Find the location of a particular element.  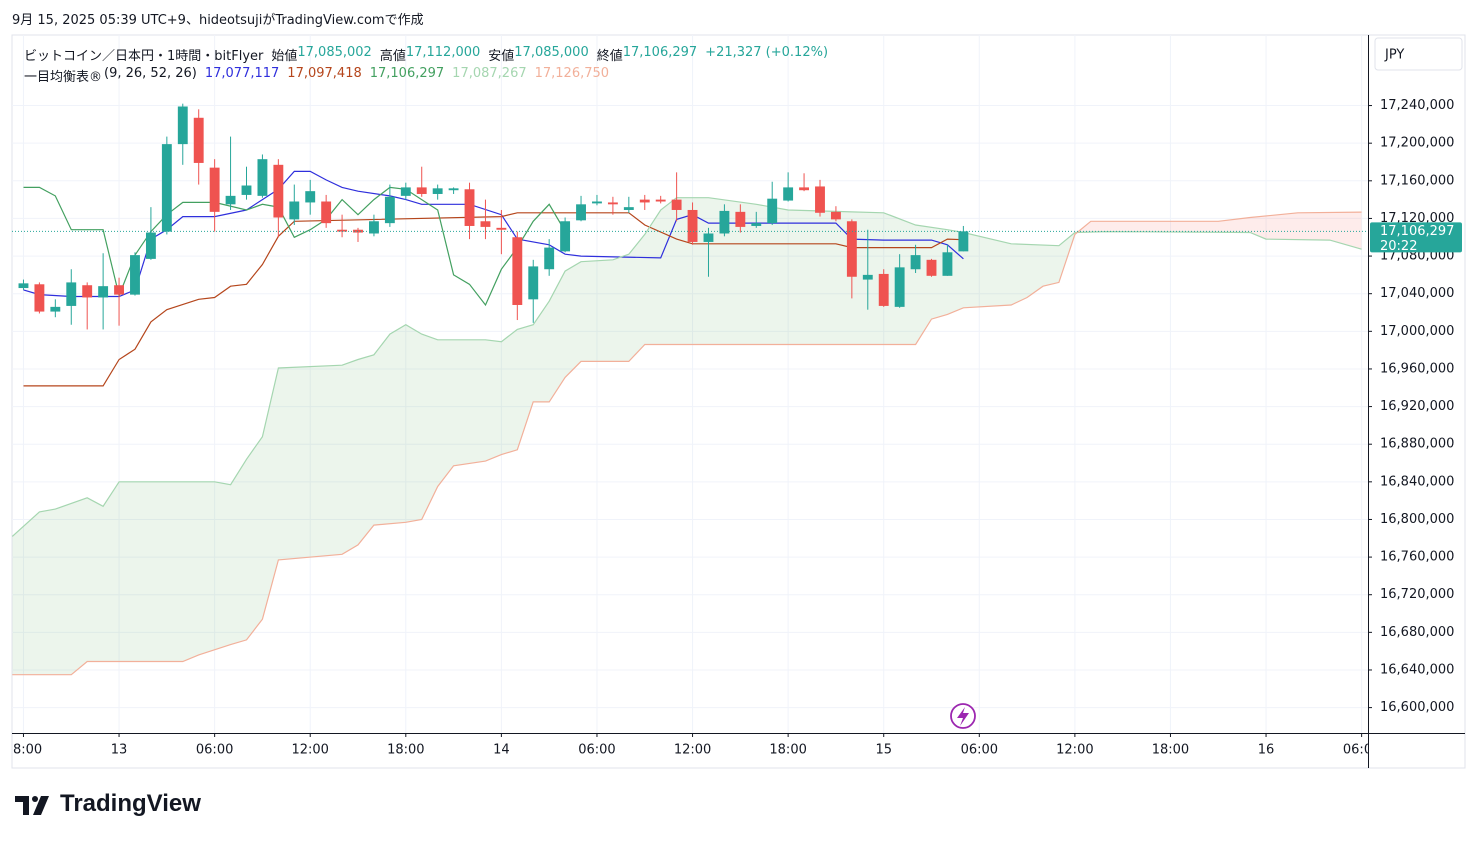

ohlc-item: 高値 17,112,000 is located at coordinates (430, 54).